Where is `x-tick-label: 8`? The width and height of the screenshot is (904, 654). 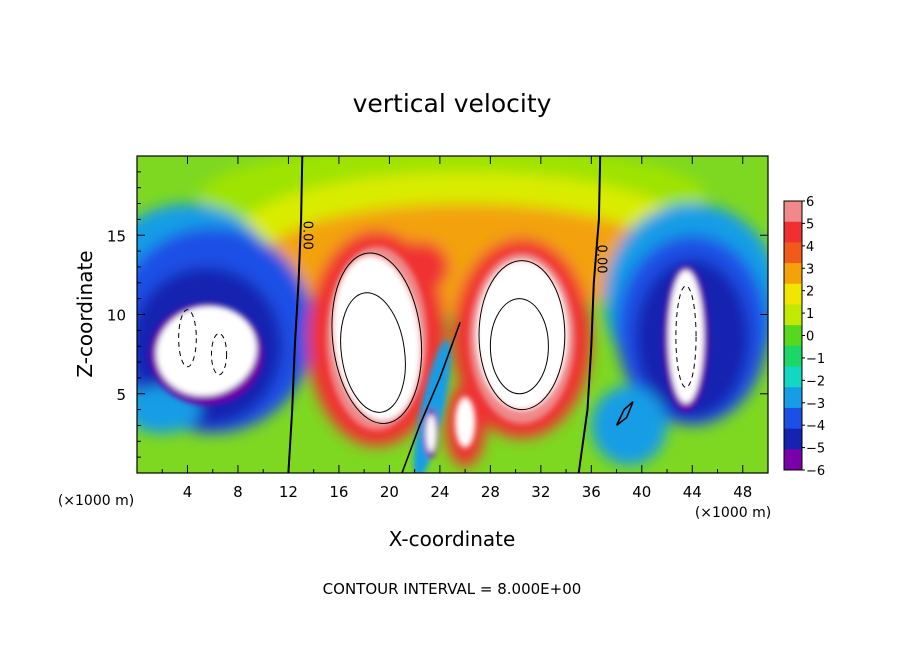 x-tick-label: 8 is located at coordinates (238, 492).